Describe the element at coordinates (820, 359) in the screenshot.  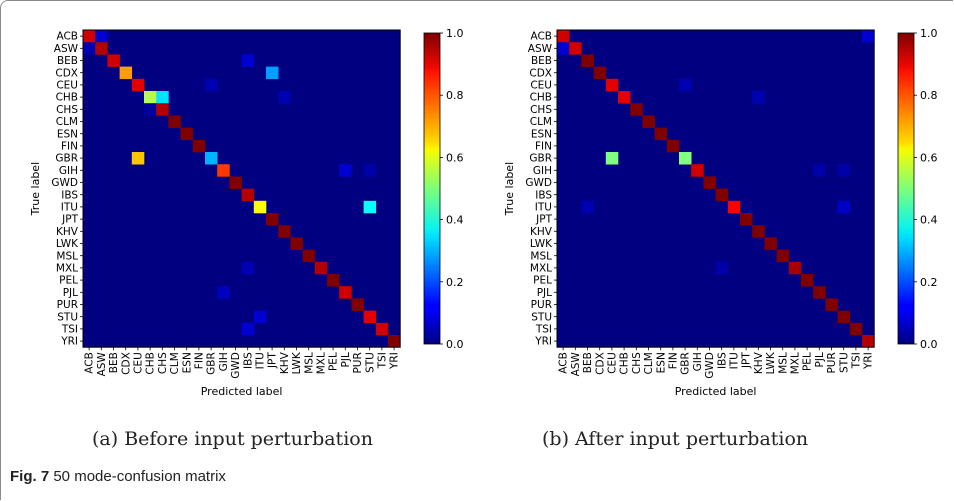
I see `x-tick-label: PJL` at that location.